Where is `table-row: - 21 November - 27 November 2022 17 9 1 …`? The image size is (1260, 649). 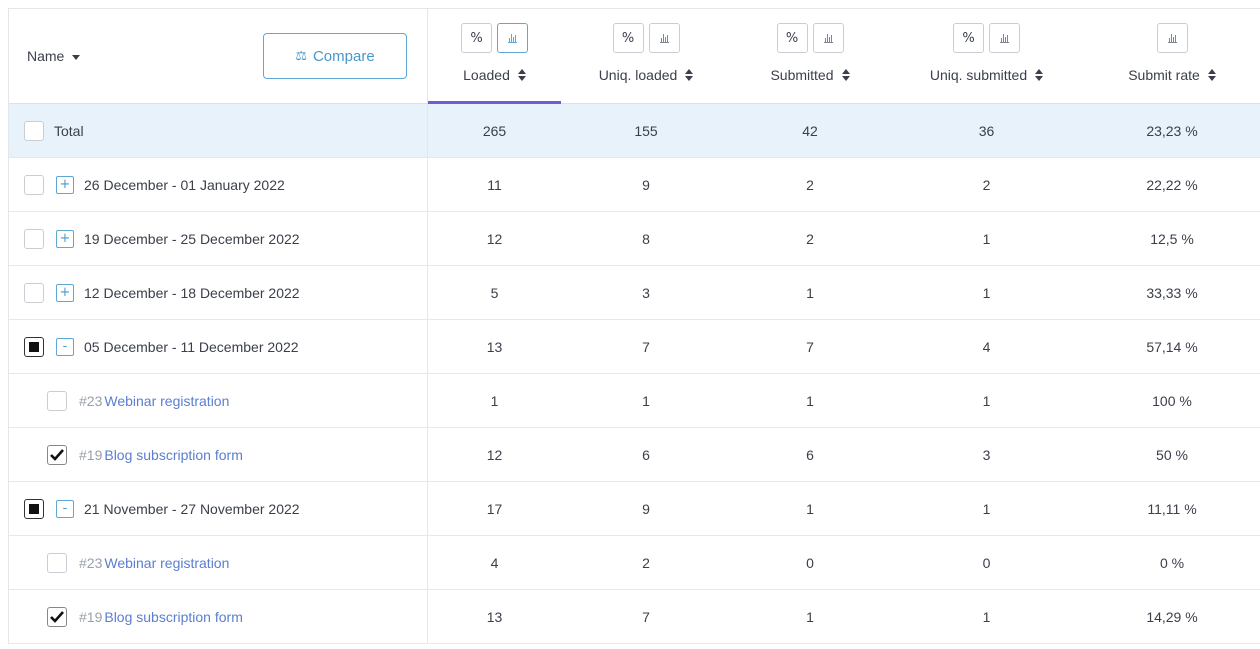 table-row: - 21 November - 27 November 2022 17 9 1 … is located at coordinates (634, 509).